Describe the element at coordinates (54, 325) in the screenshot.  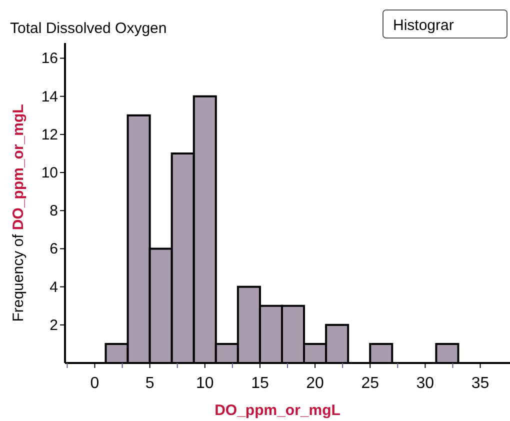
I see `y-tick-label: 2` at that location.